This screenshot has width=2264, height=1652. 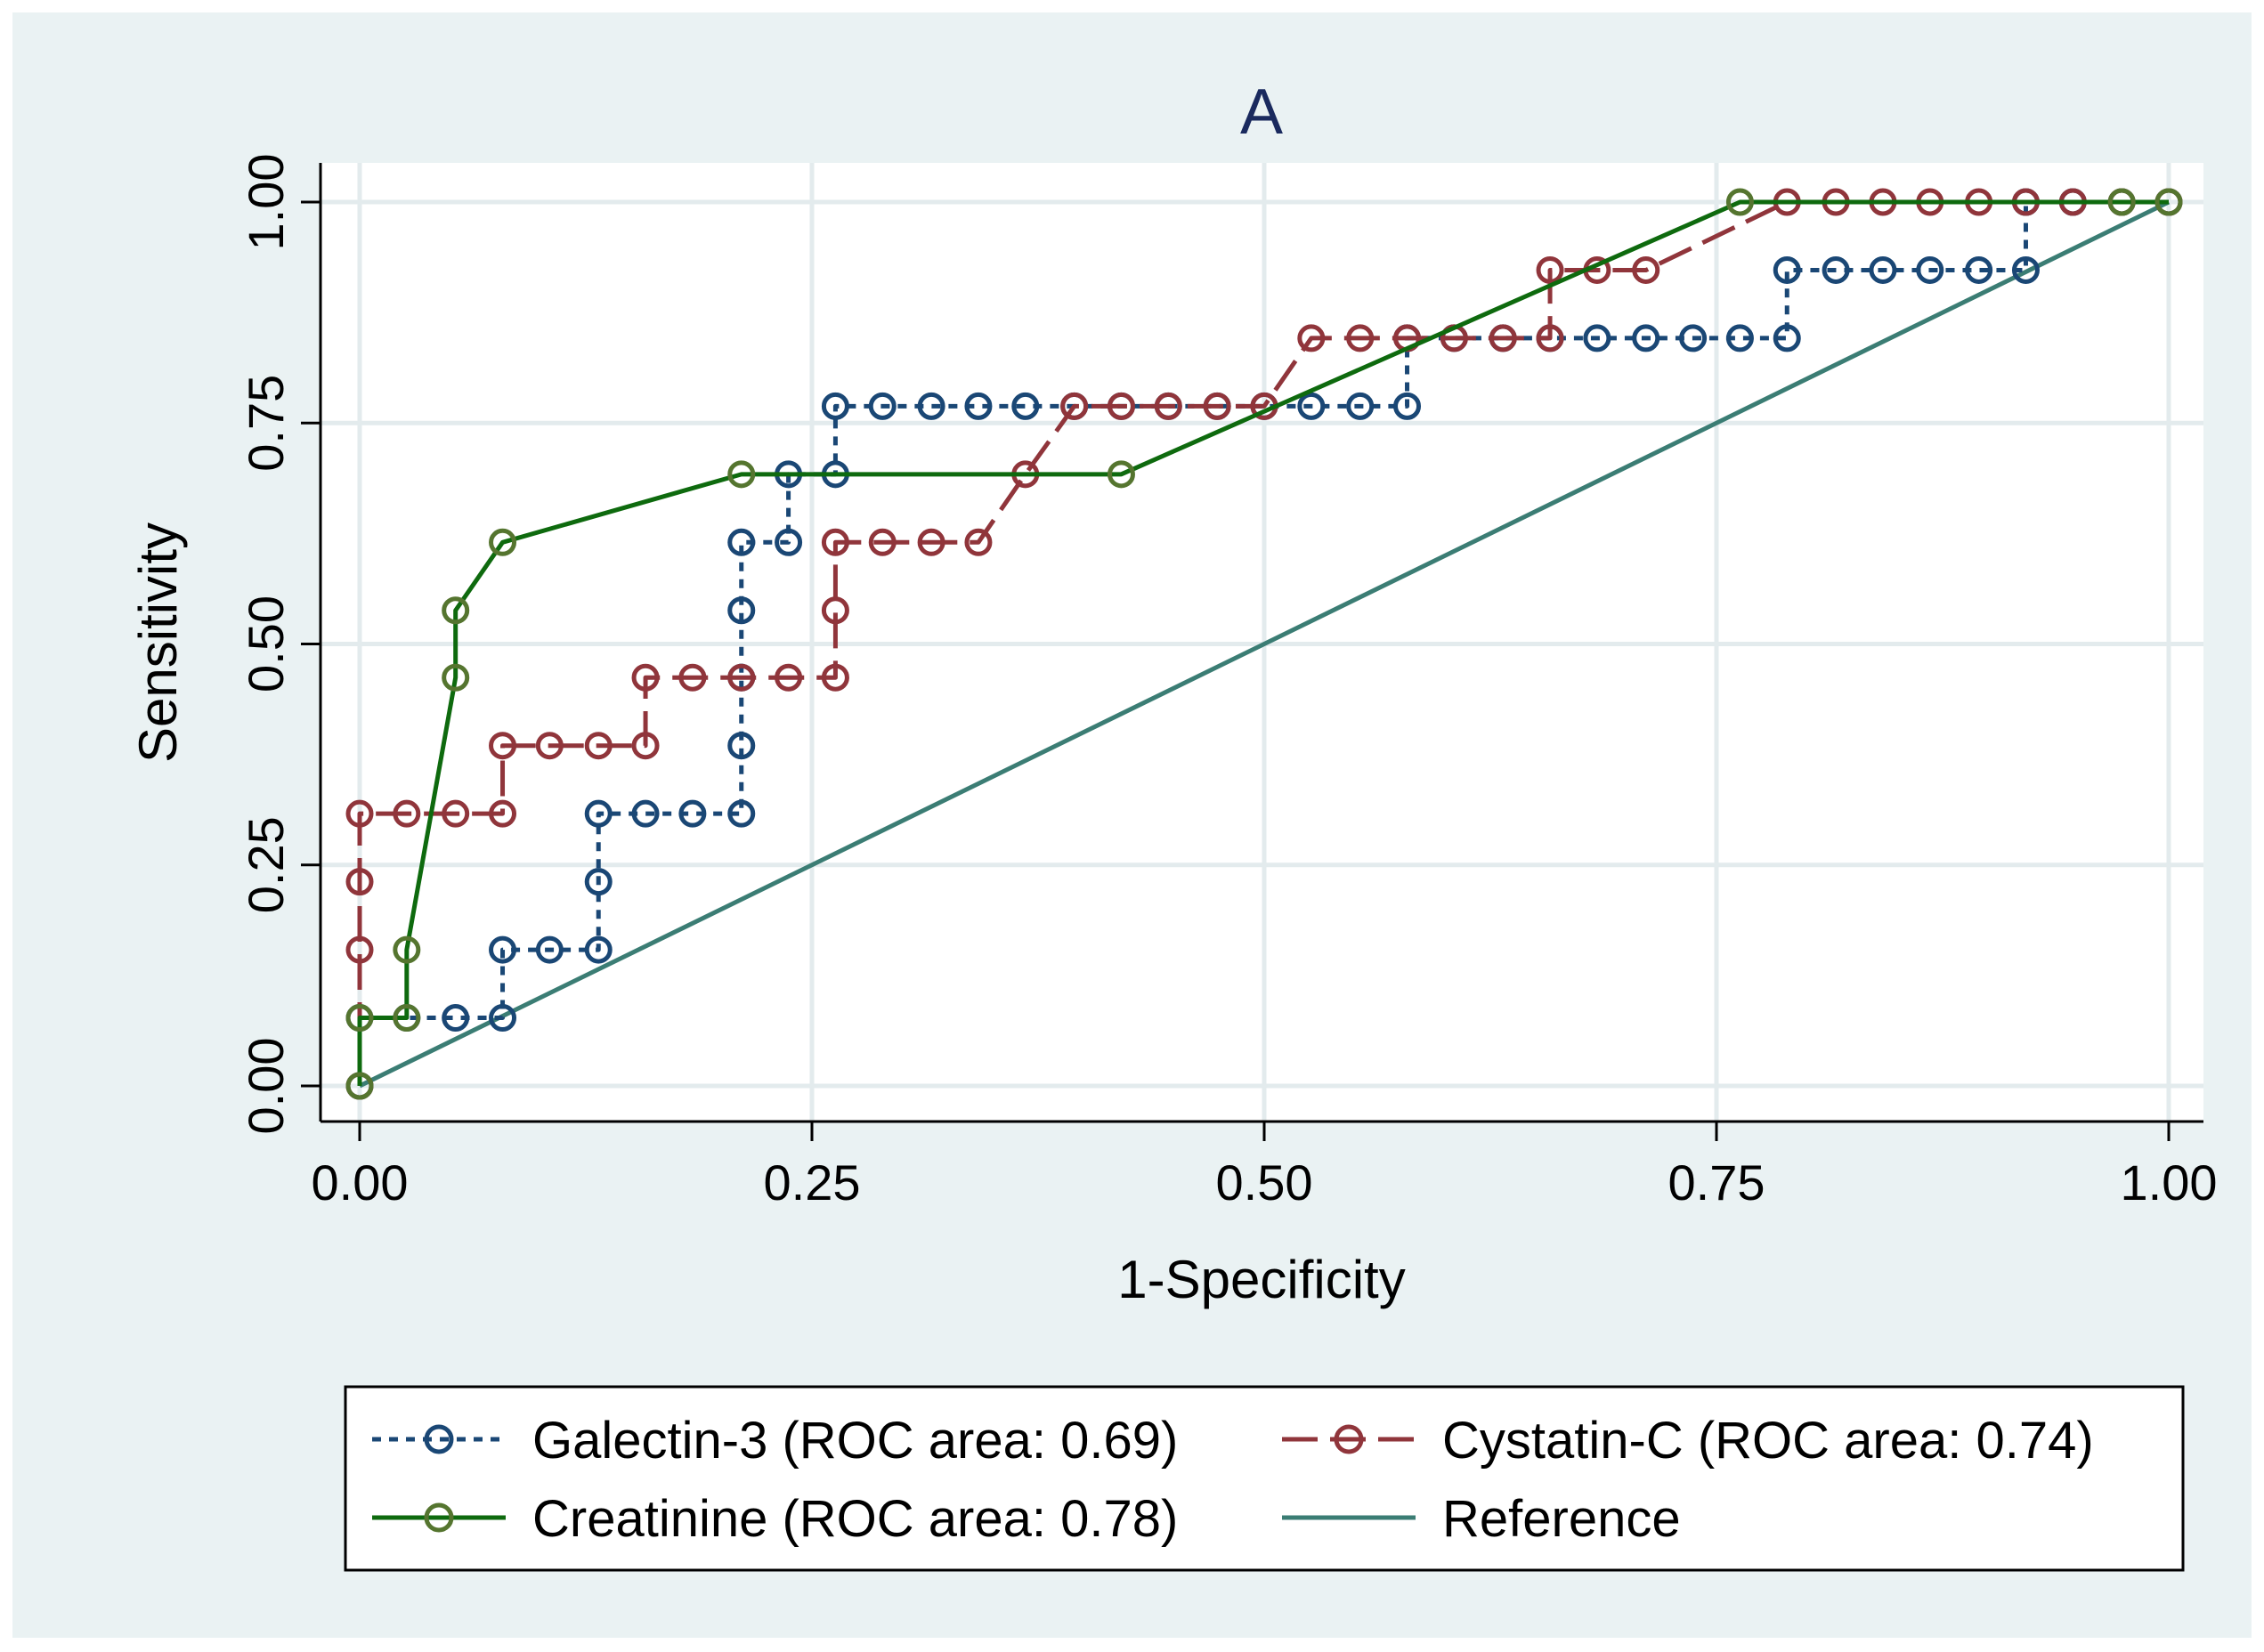 What do you see at coordinates (855, 1441) in the screenshot?
I see `legend-galectin-label: Galectin-3 (ROC area: 0.69)` at bounding box center [855, 1441].